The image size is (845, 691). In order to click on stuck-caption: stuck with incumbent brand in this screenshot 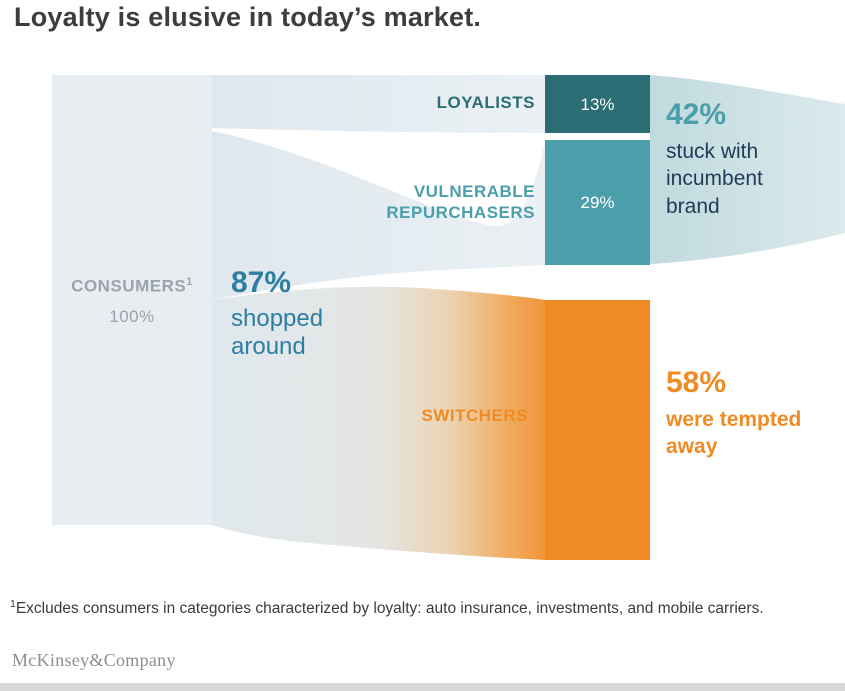, I will do `click(714, 179)`.